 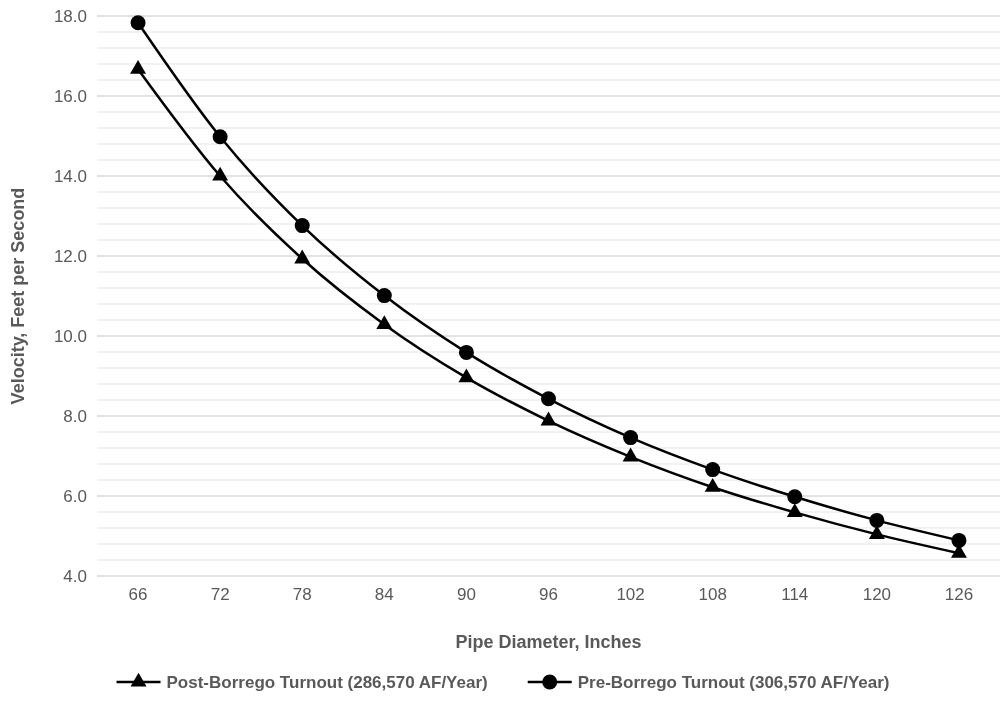 I want to click on x-tick-label: 66, so click(x=138, y=595).